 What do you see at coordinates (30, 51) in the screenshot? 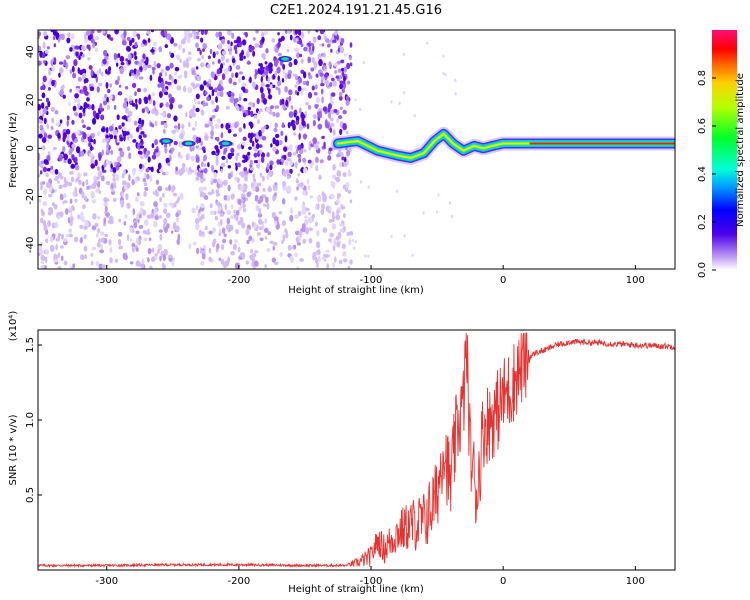
I see `spectrogram-ytick-label: 40` at bounding box center [30, 51].